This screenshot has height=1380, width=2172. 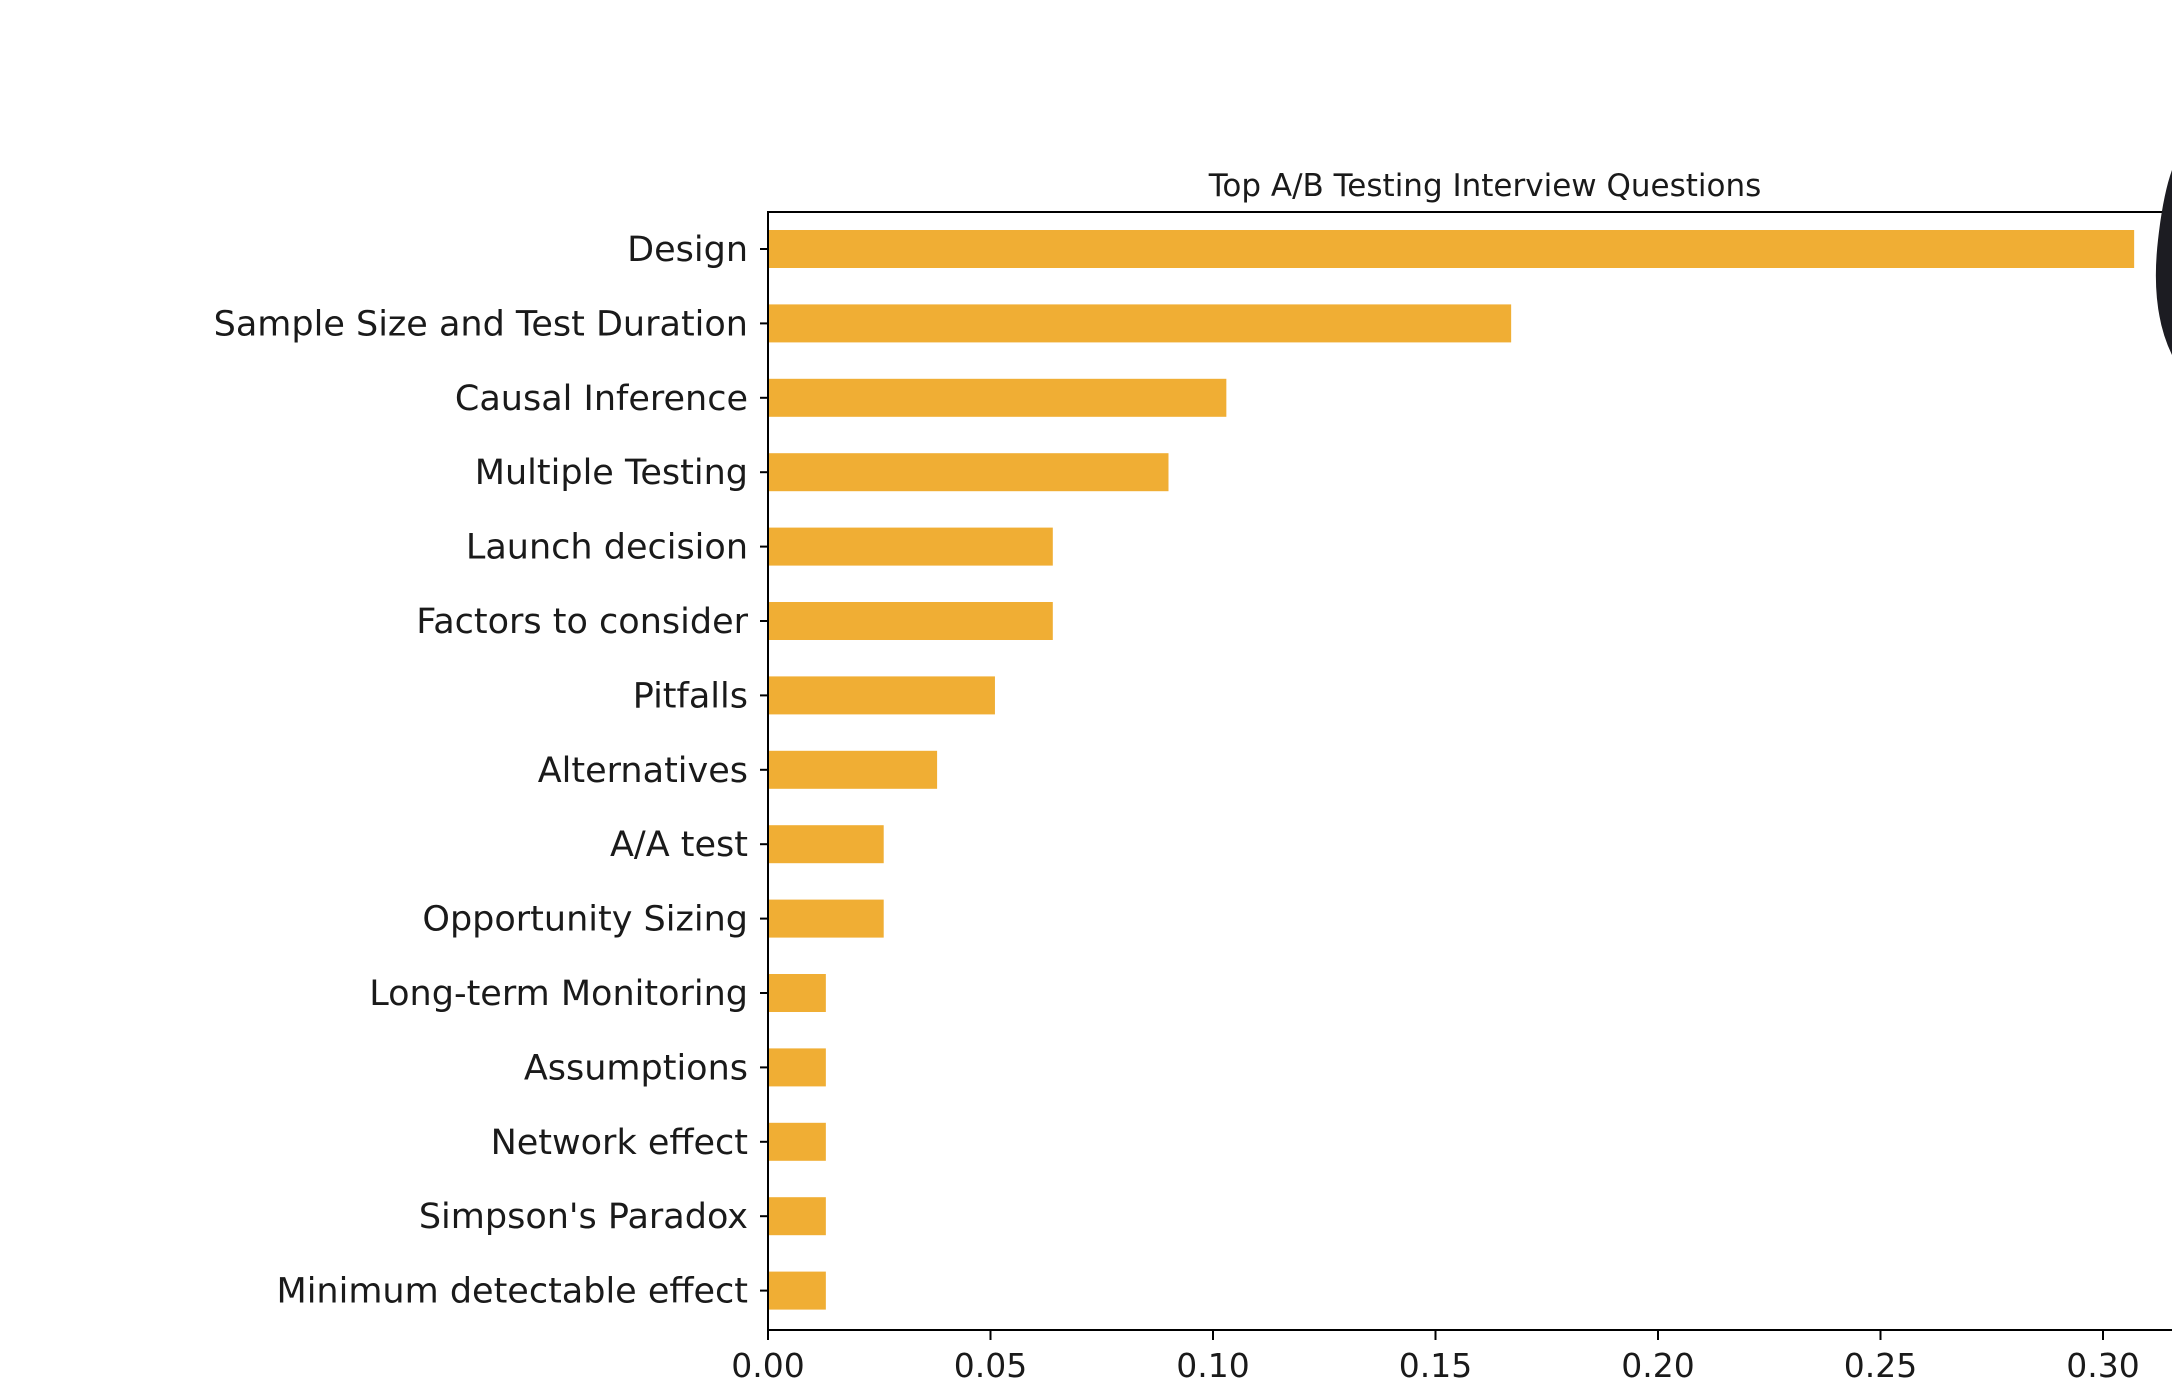 What do you see at coordinates (585, 920) in the screenshot?
I see `category-label: Opportunity Sizing` at bounding box center [585, 920].